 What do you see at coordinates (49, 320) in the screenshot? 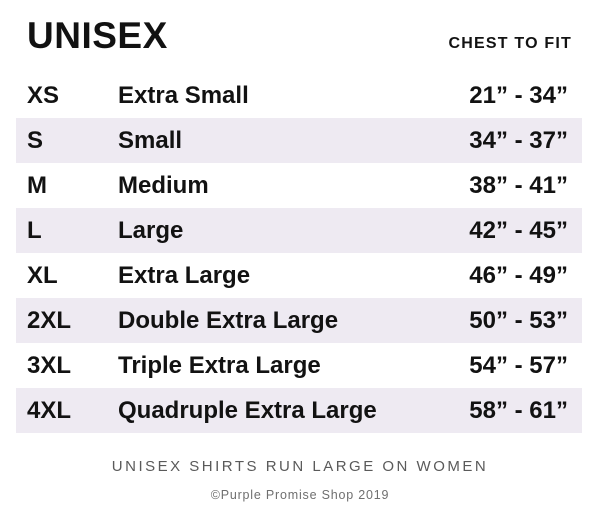
I see `size-code: 2XL` at bounding box center [49, 320].